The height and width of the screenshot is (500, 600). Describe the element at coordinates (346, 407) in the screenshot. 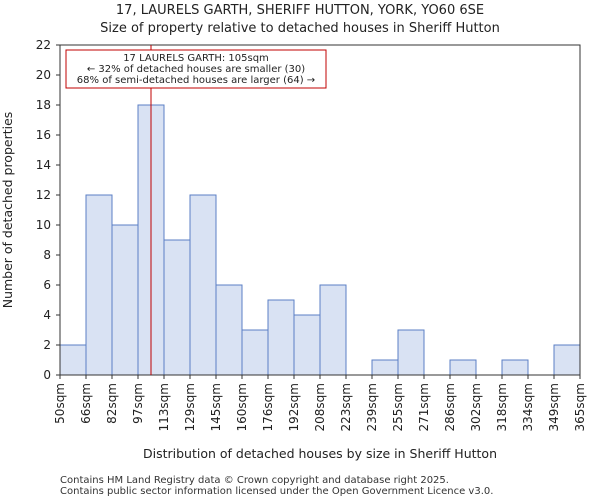

I see `x-tick-label: 223sqm` at that location.